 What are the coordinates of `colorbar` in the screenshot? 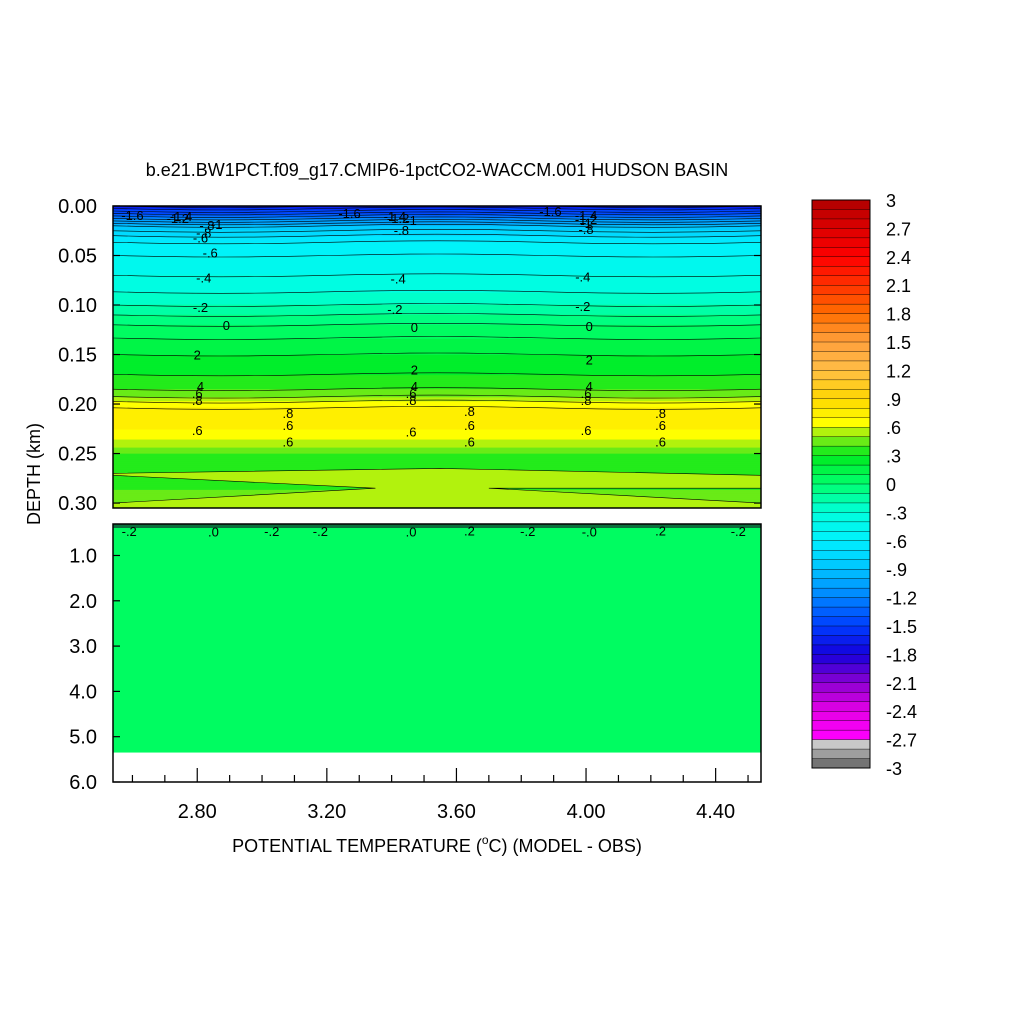 It's located at (841, 484).